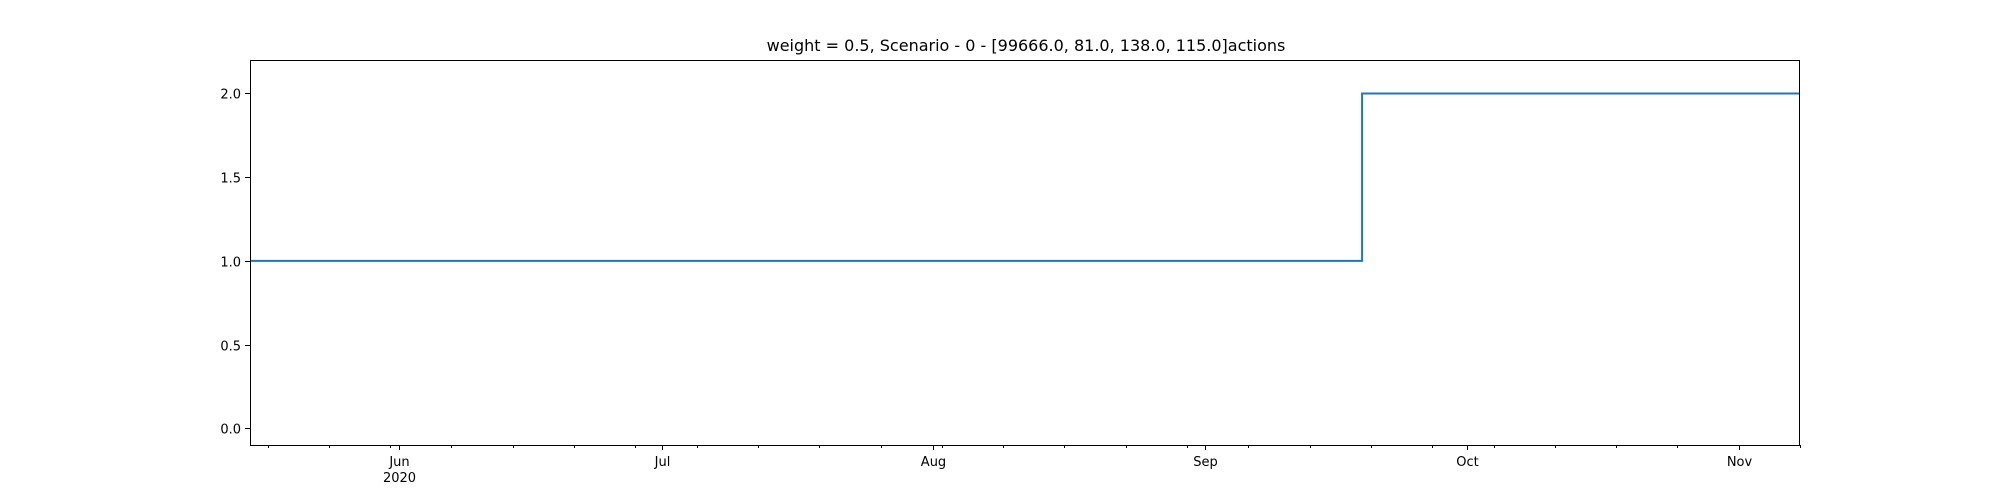  I want to click on y-tick-label: 2.0, so click(230, 95).